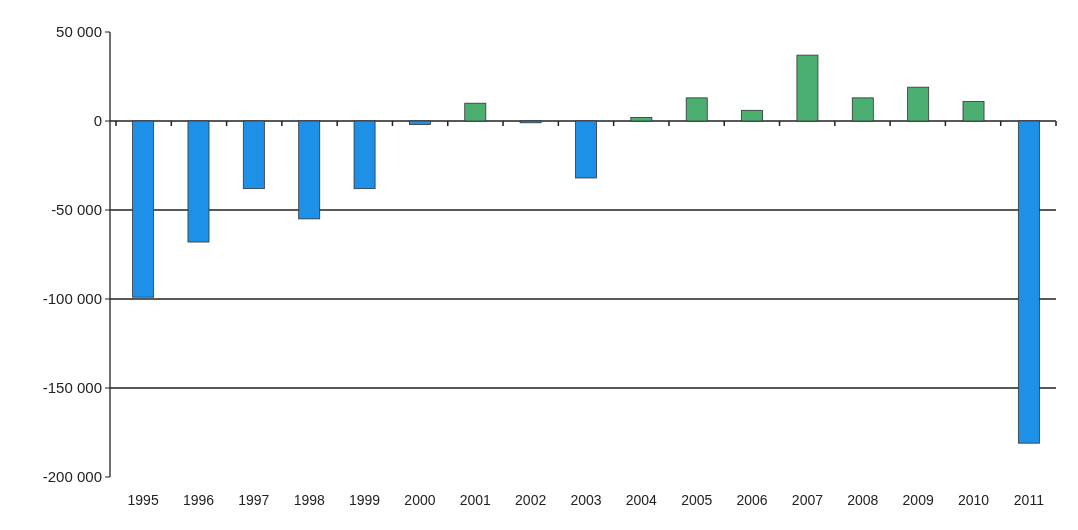 This screenshot has height=530, width=1078. What do you see at coordinates (807, 500) in the screenshot?
I see `x-tick-label: 2007` at bounding box center [807, 500].